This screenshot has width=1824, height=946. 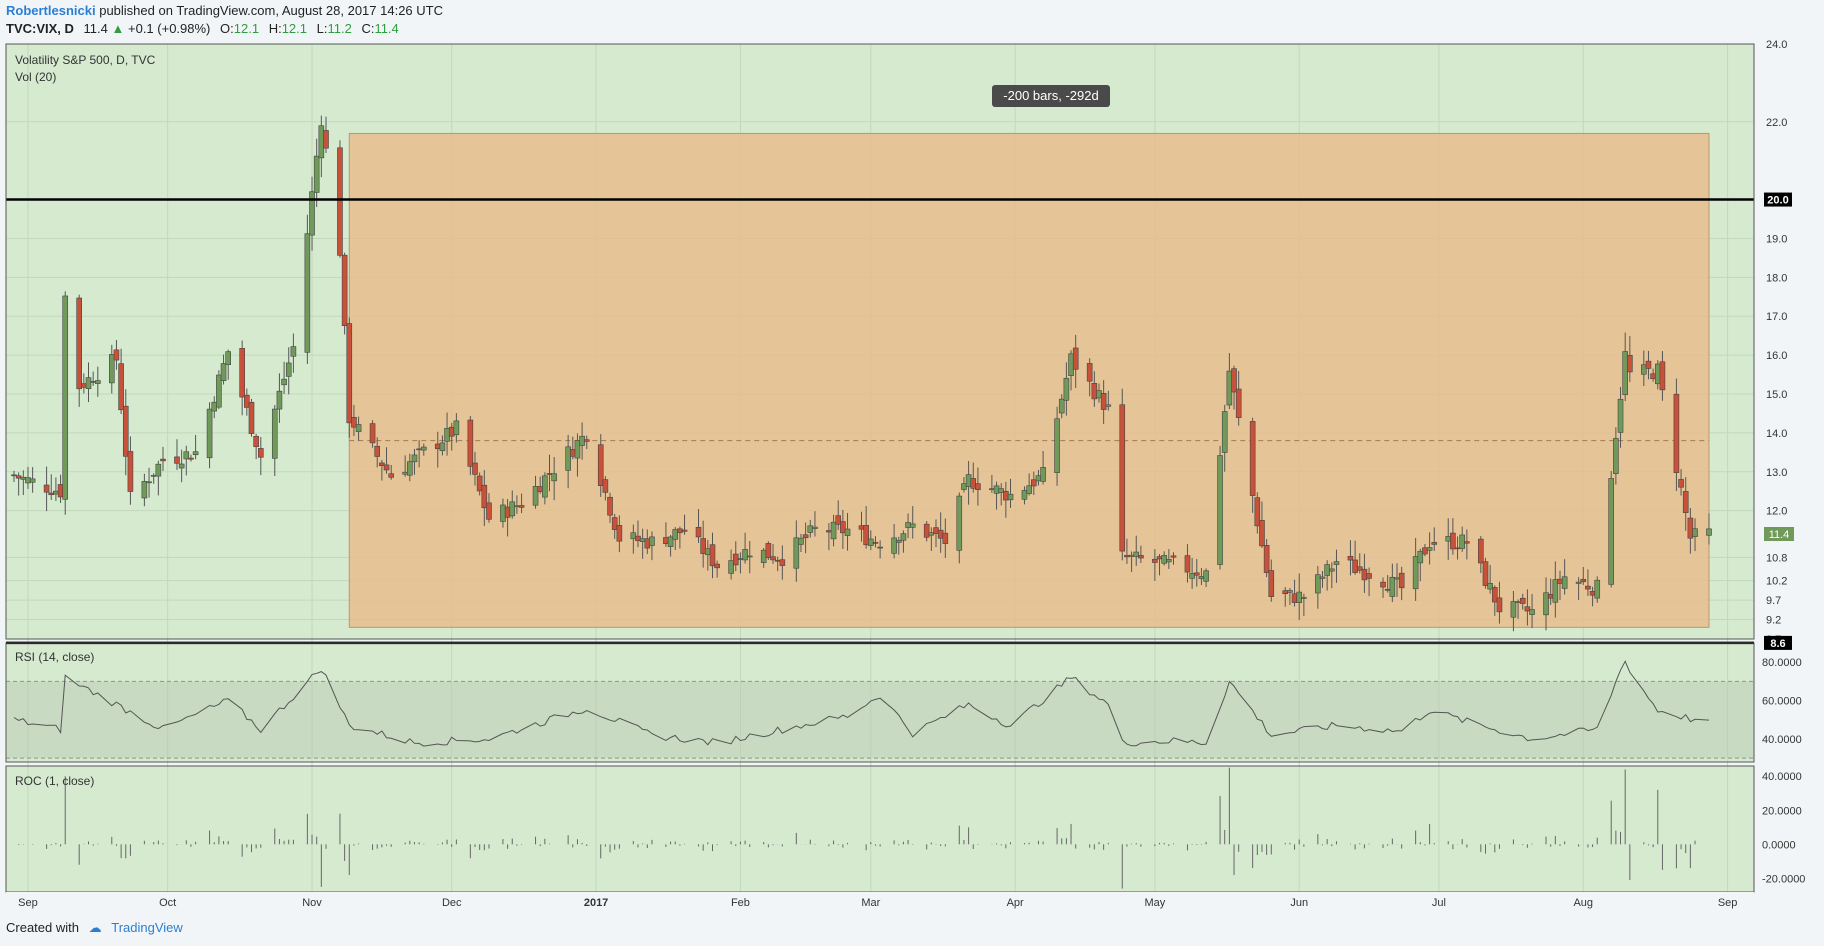 I want to click on high-label: H:, so click(x=275, y=28).